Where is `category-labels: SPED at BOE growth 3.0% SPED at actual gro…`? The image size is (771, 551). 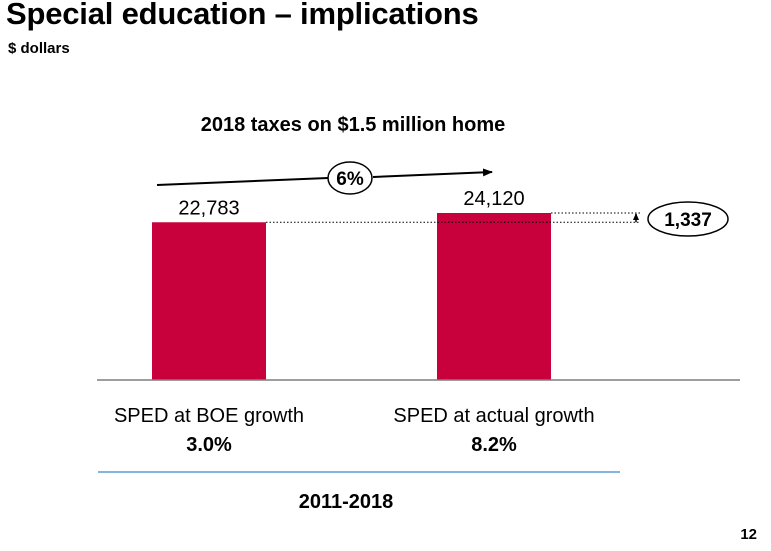
category-labels: SPED at BOE growth 3.0% SPED at actual gro… is located at coordinates (354, 430).